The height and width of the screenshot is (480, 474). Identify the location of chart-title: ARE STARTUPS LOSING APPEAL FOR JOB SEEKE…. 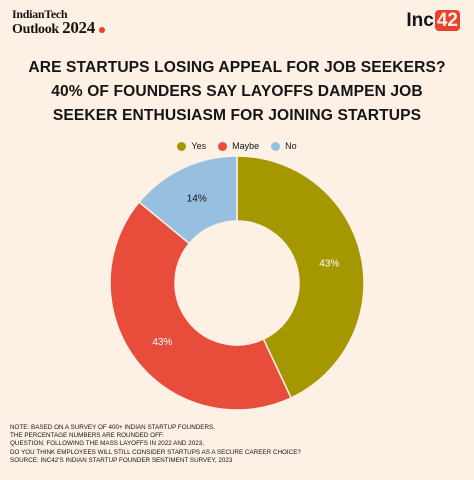
(237, 92).